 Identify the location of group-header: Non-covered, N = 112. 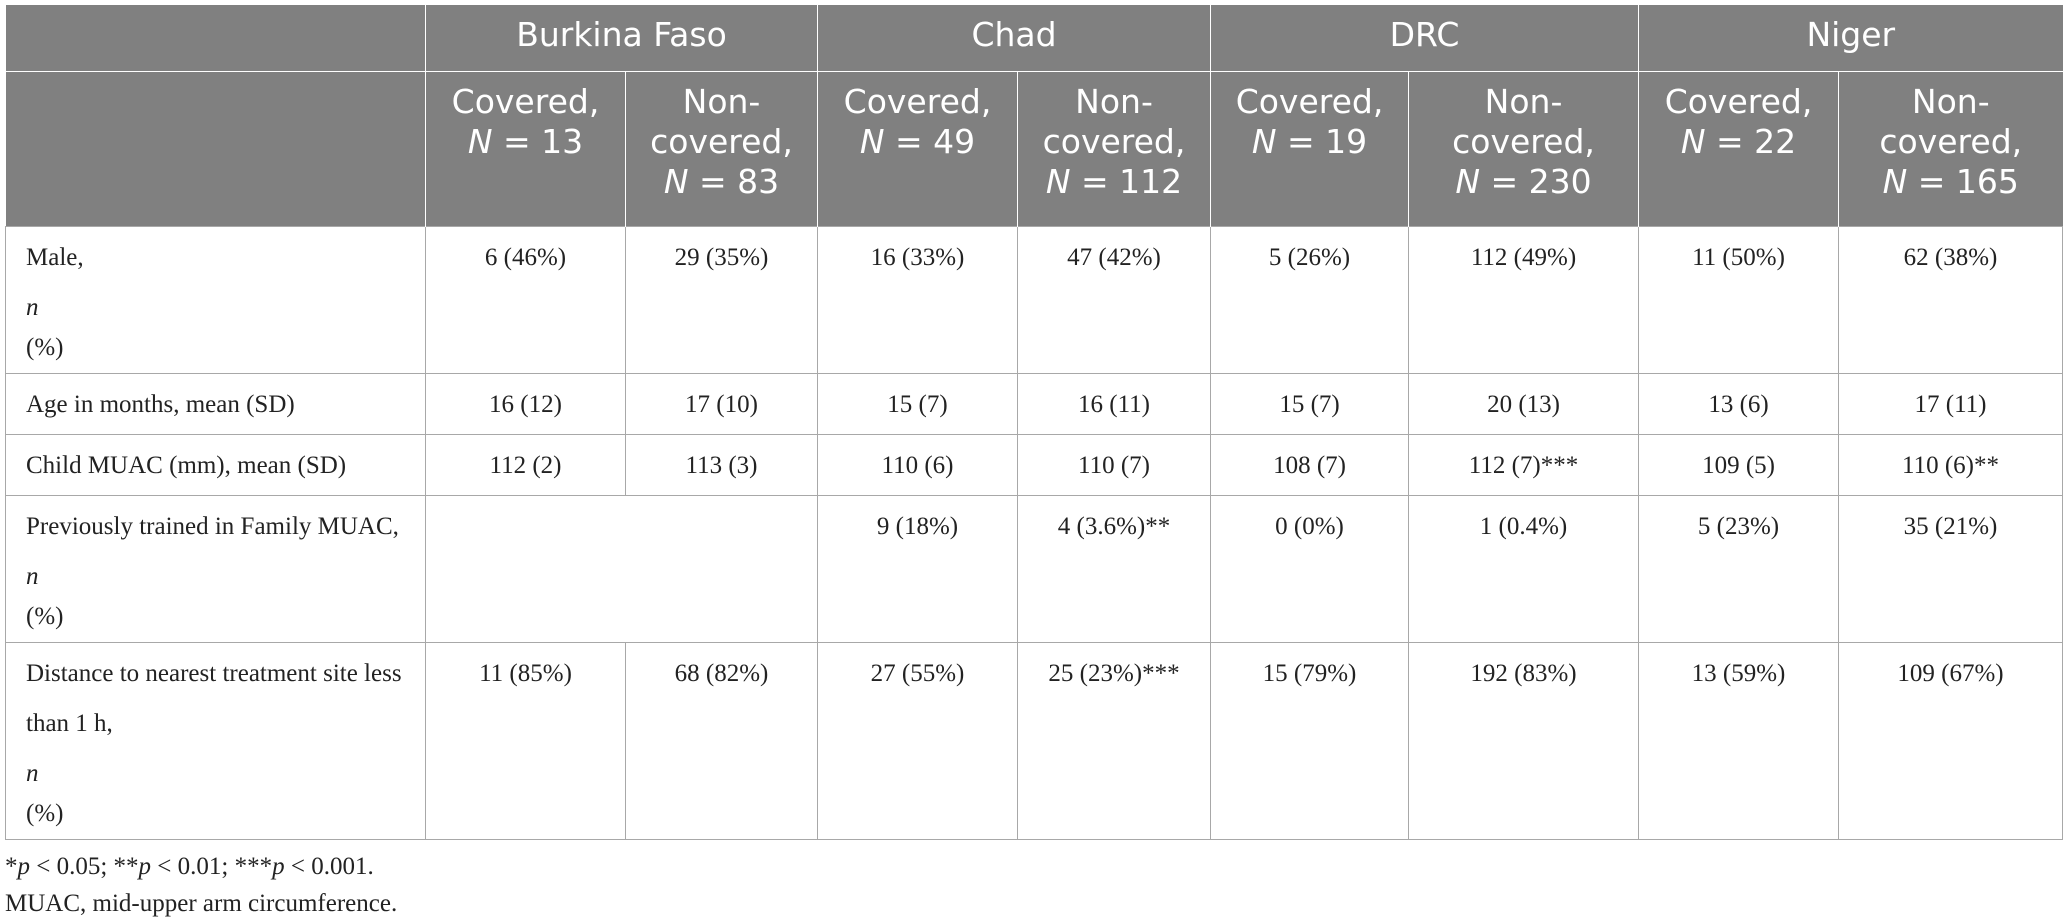
(1113, 148).